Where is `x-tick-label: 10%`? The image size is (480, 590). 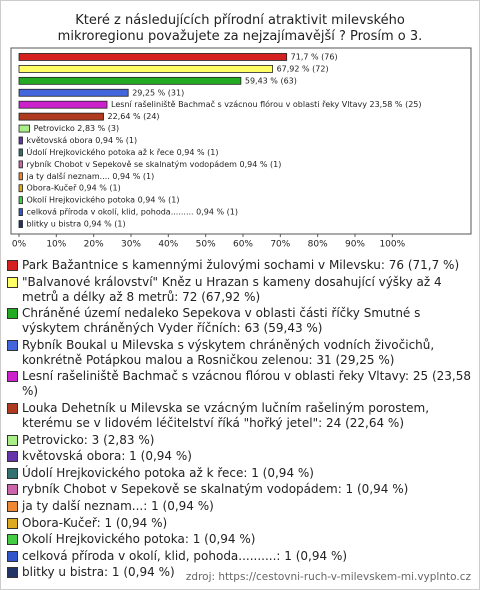 x-tick-label: 10% is located at coordinates (56, 245).